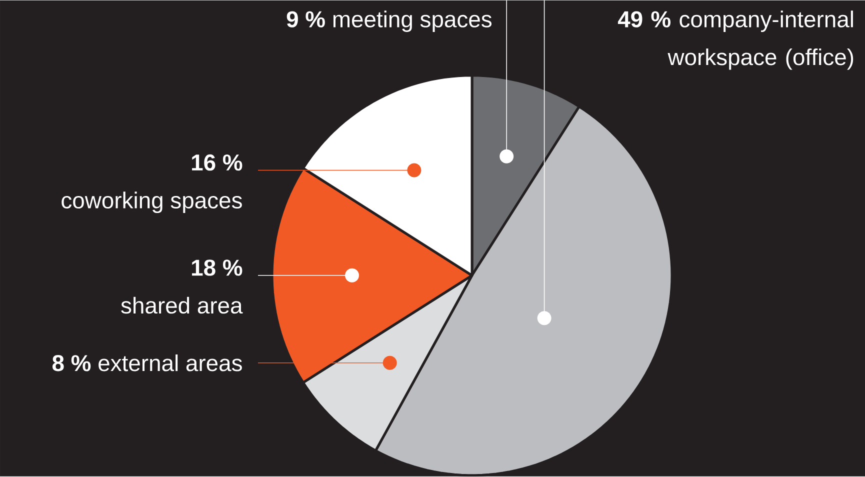 The width and height of the screenshot is (865, 477). What do you see at coordinates (182, 305) in the screenshot?
I see `slice-label: shared area` at bounding box center [182, 305].